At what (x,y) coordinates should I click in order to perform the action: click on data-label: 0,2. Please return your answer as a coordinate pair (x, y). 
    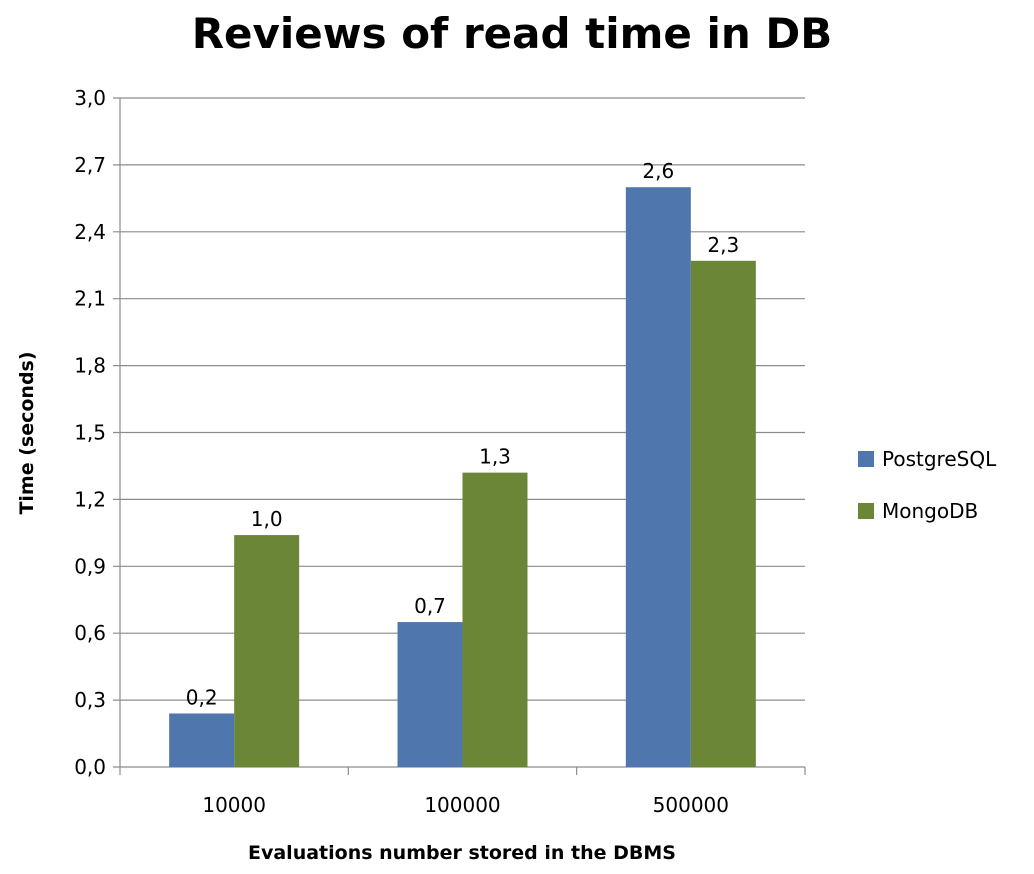
    Looking at the image, I should click on (202, 697).